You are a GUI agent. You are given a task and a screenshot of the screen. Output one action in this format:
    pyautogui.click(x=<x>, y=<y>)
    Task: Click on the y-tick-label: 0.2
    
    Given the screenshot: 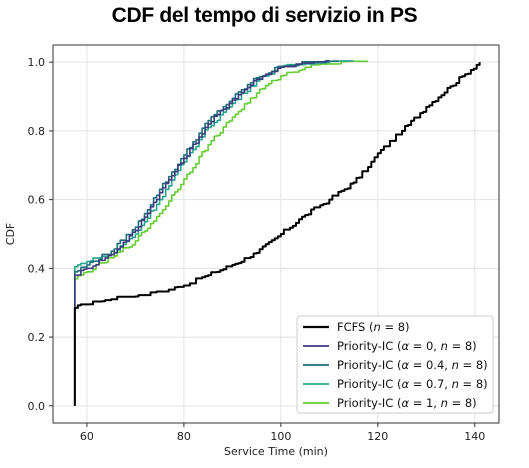 What is the action you would take?
    pyautogui.click(x=37, y=337)
    